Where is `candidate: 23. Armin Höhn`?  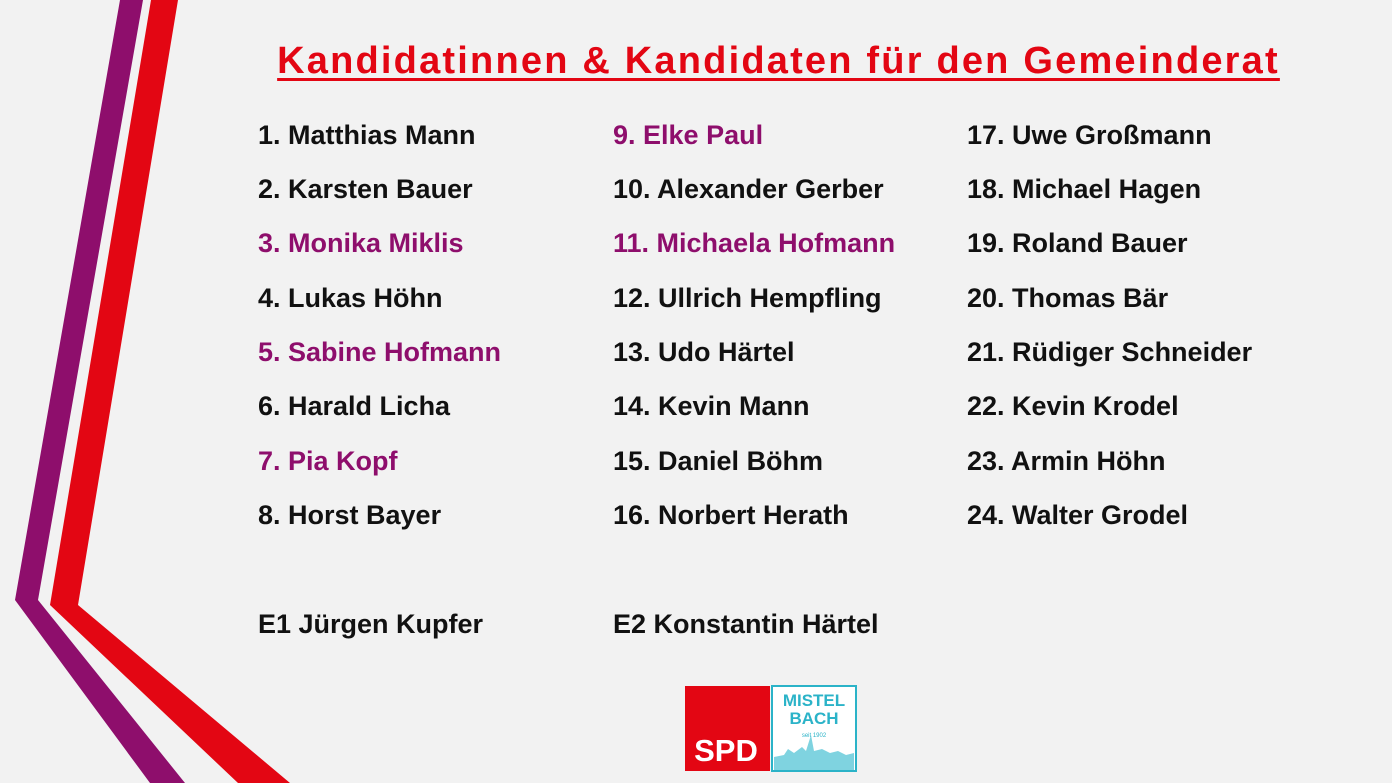 candidate: 23. Armin Höhn is located at coordinates (1066, 461).